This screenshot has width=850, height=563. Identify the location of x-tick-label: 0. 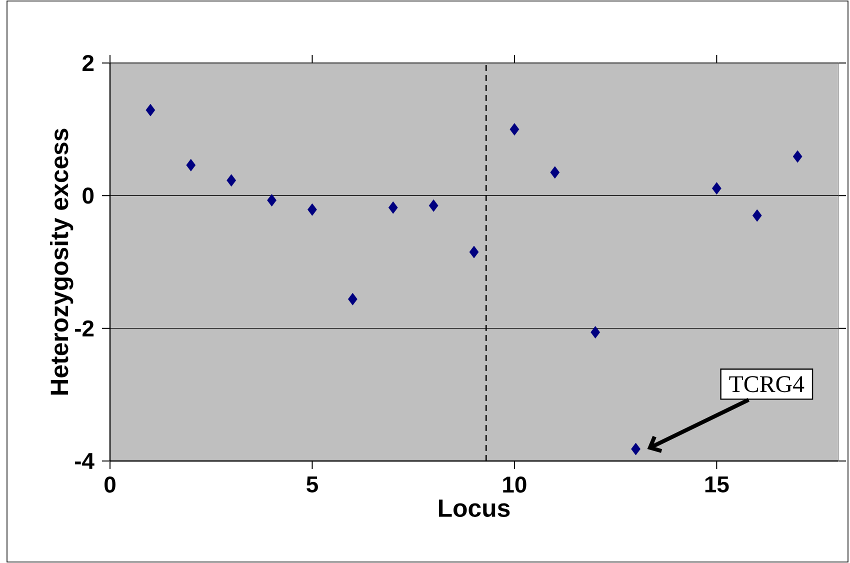
(110, 484).